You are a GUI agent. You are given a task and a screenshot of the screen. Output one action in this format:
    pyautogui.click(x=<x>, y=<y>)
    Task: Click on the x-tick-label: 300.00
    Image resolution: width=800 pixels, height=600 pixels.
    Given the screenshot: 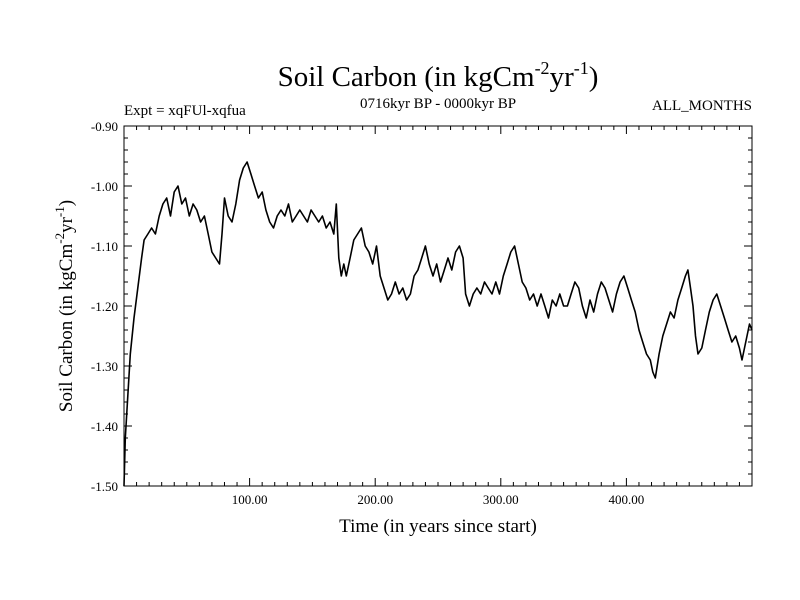 What is the action you would take?
    pyautogui.click(x=501, y=499)
    